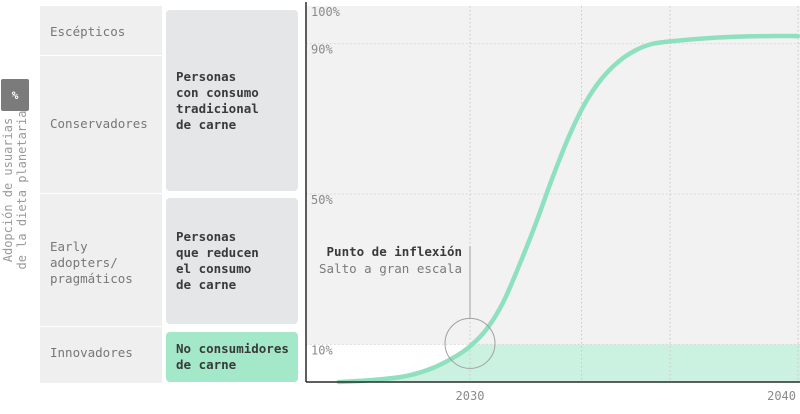  What do you see at coordinates (217, 260) in the screenshot?
I see `group-reducers-label: Personas que reducen el consumo de carne` at bounding box center [217, 260].